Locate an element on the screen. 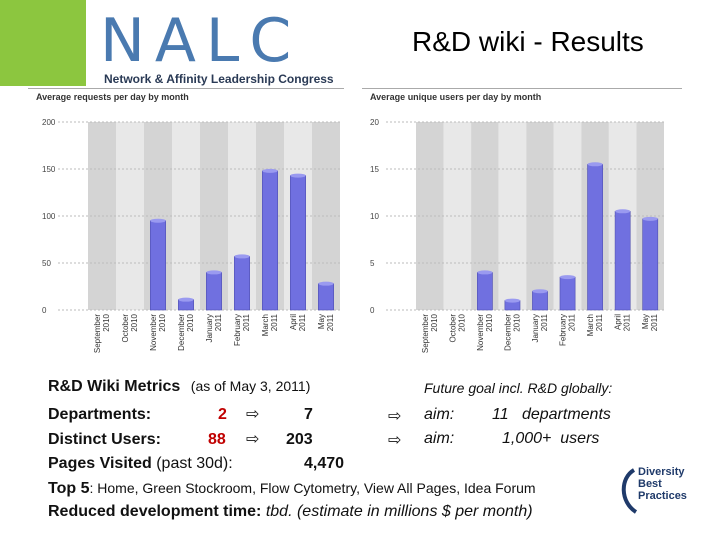  logo-subtitle: Network & Affinity Leadership Congress is located at coordinates (219, 79).